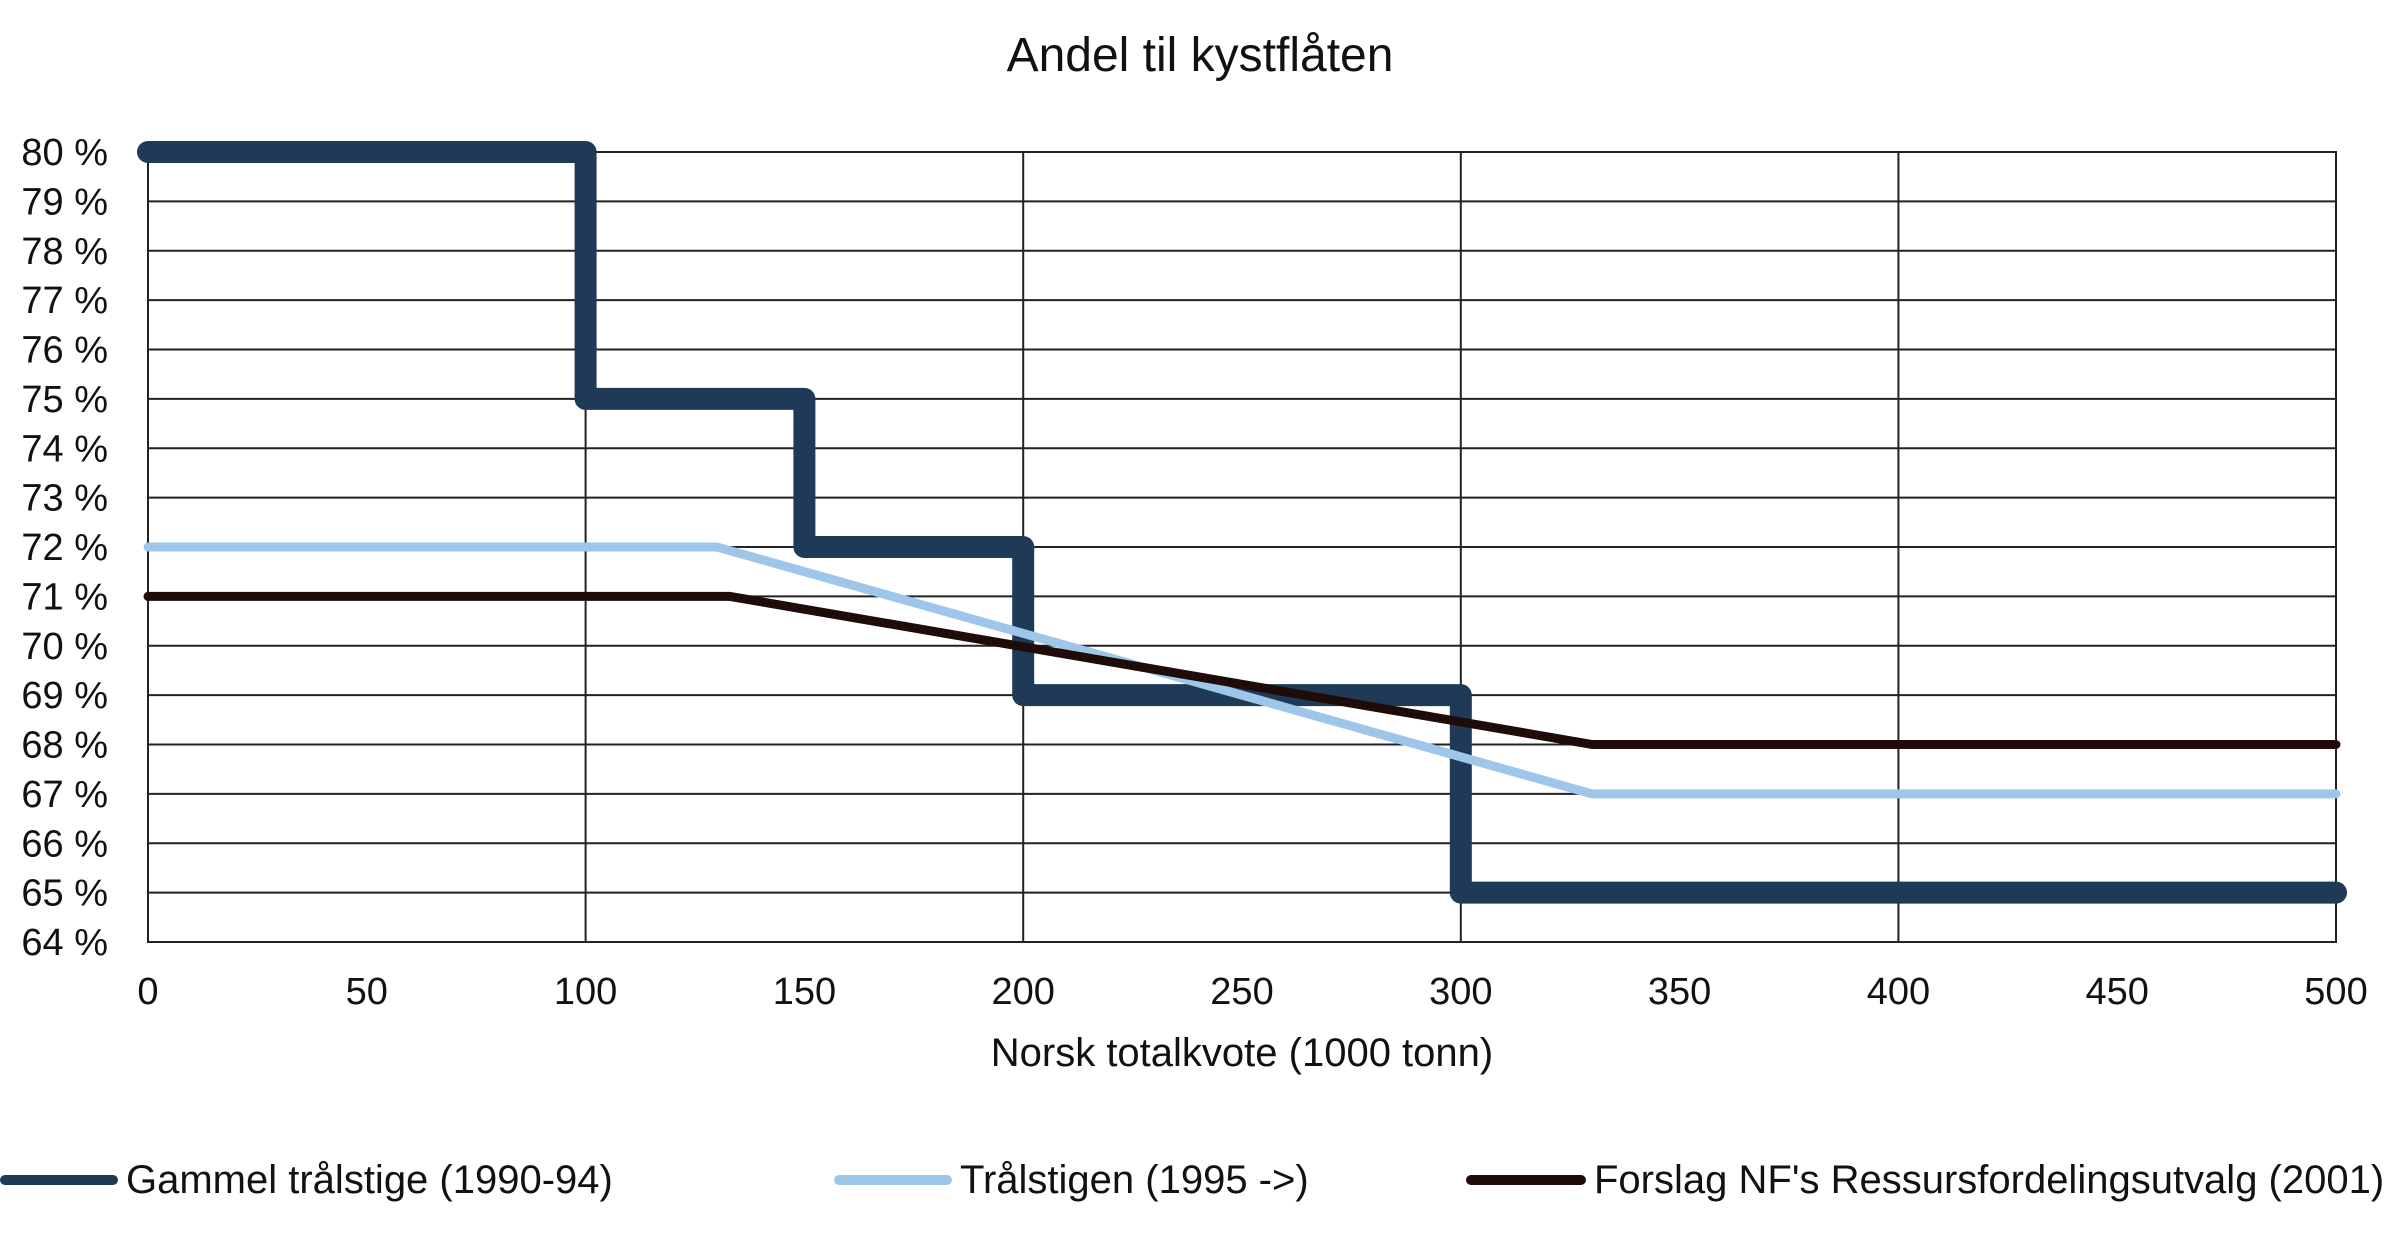  I want to click on y-tick-label: 65 %, so click(64, 894).